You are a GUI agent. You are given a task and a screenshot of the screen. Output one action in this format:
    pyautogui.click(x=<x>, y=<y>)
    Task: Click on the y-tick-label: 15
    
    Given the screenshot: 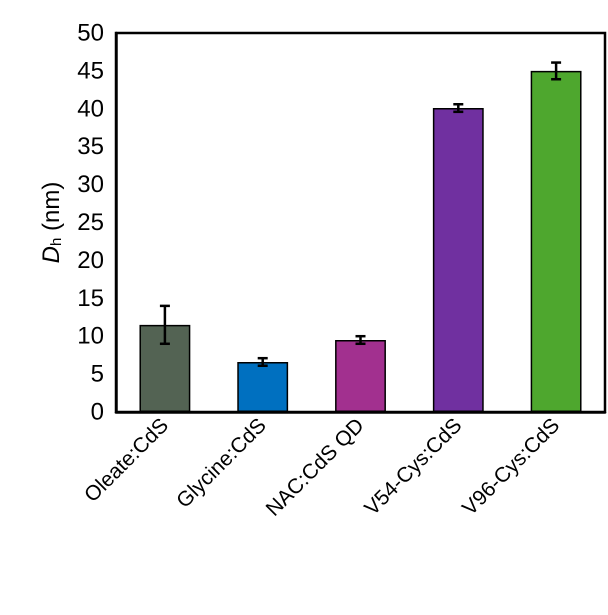 What is the action you would take?
    pyautogui.click(x=90, y=298)
    